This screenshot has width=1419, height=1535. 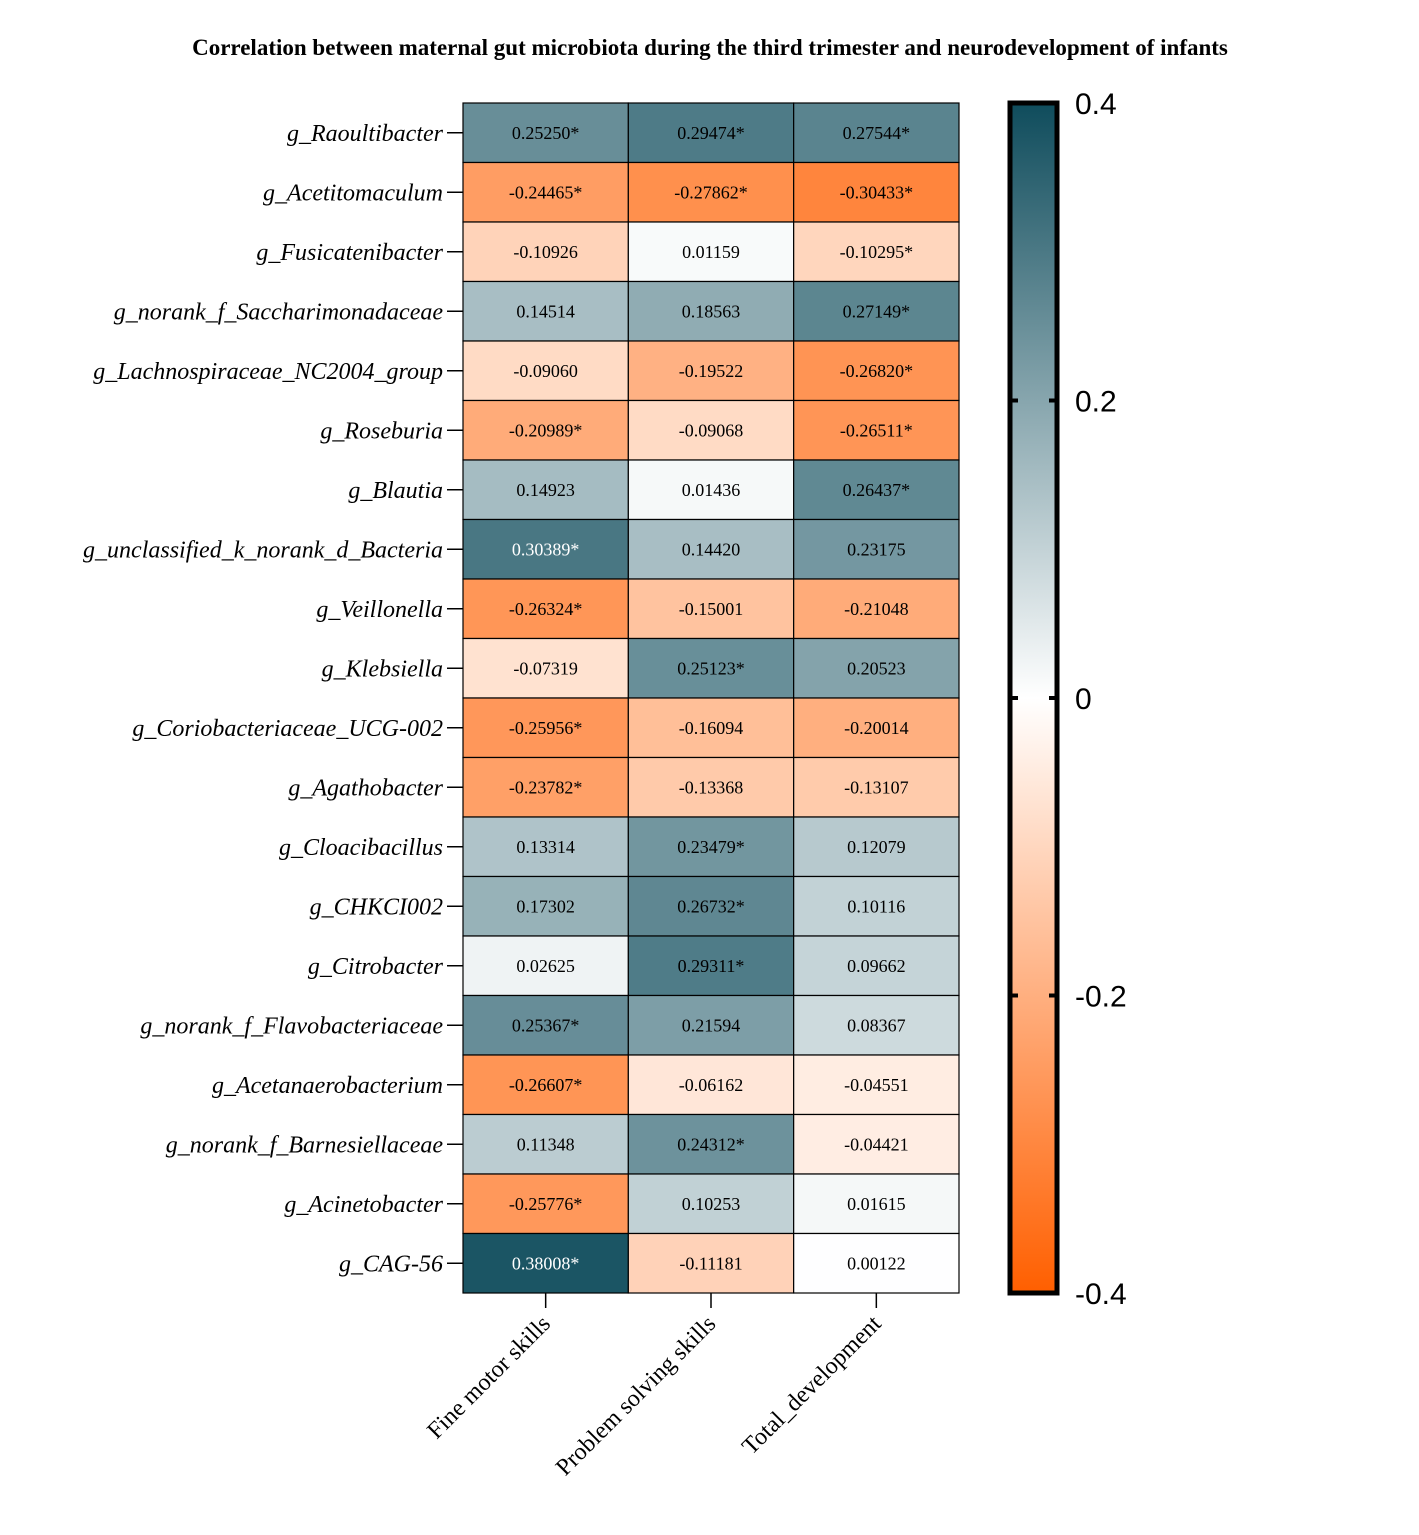 What do you see at coordinates (327, 1086) in the screenshot?
I see `row-label: g_Acetanaerobacterium` at bounding box center [327, 1086].